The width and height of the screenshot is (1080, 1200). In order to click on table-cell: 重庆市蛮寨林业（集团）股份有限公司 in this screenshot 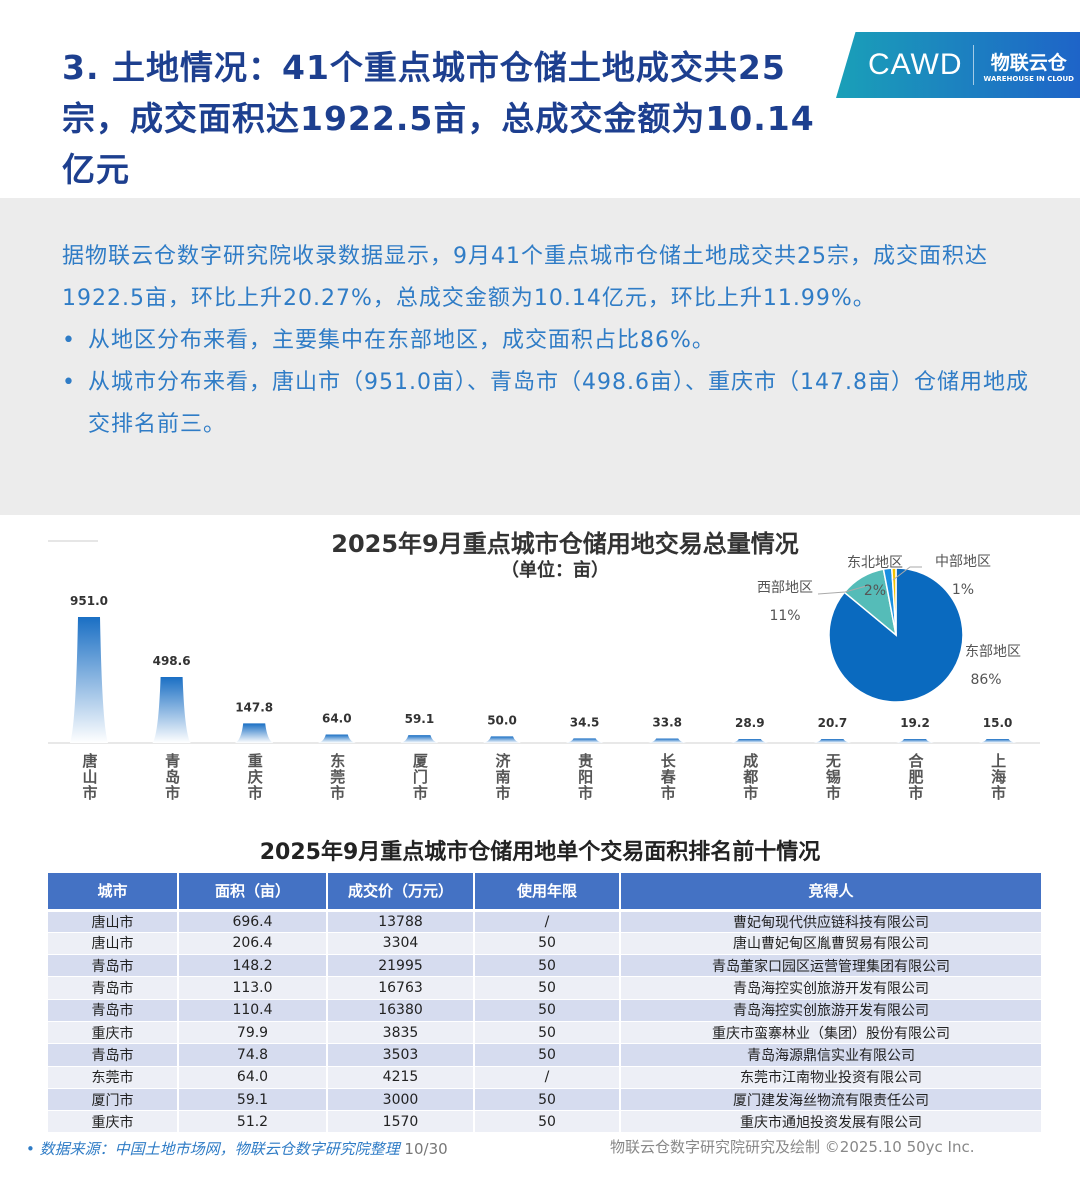, I will do `click(831, 1033)`.